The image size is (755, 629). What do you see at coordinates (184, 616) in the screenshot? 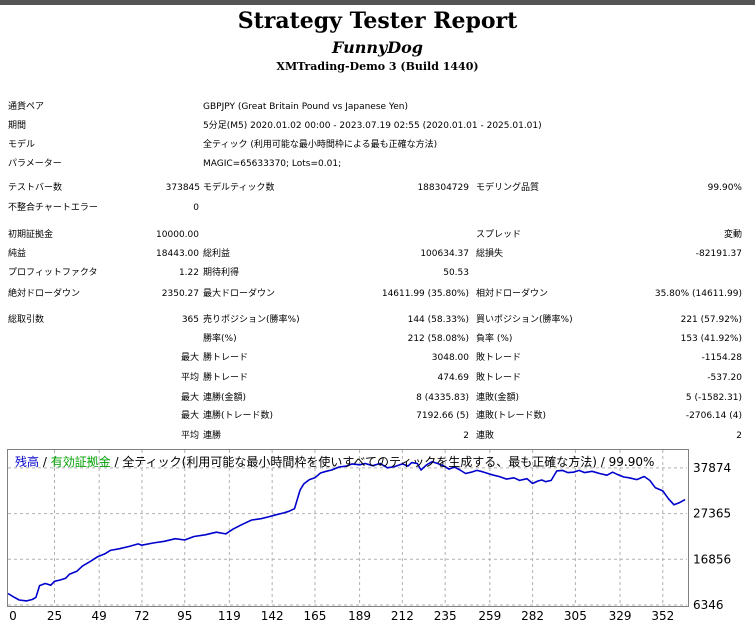
I see `x-tick-label: 95` at bounding box center [184, 616].